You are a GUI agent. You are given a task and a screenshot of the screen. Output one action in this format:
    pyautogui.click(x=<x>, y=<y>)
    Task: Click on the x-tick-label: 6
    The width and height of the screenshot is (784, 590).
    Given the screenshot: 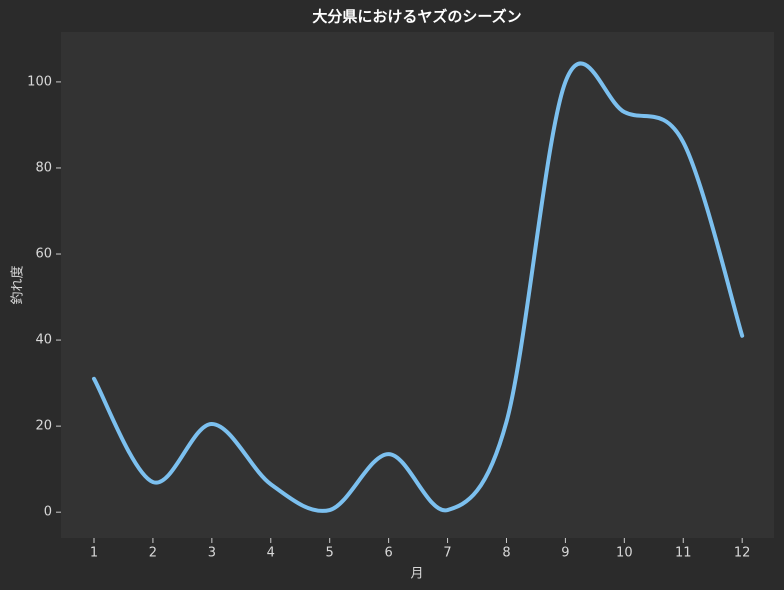 What is the action you would take?
    pyautogui.click(x=388, y=553)
    